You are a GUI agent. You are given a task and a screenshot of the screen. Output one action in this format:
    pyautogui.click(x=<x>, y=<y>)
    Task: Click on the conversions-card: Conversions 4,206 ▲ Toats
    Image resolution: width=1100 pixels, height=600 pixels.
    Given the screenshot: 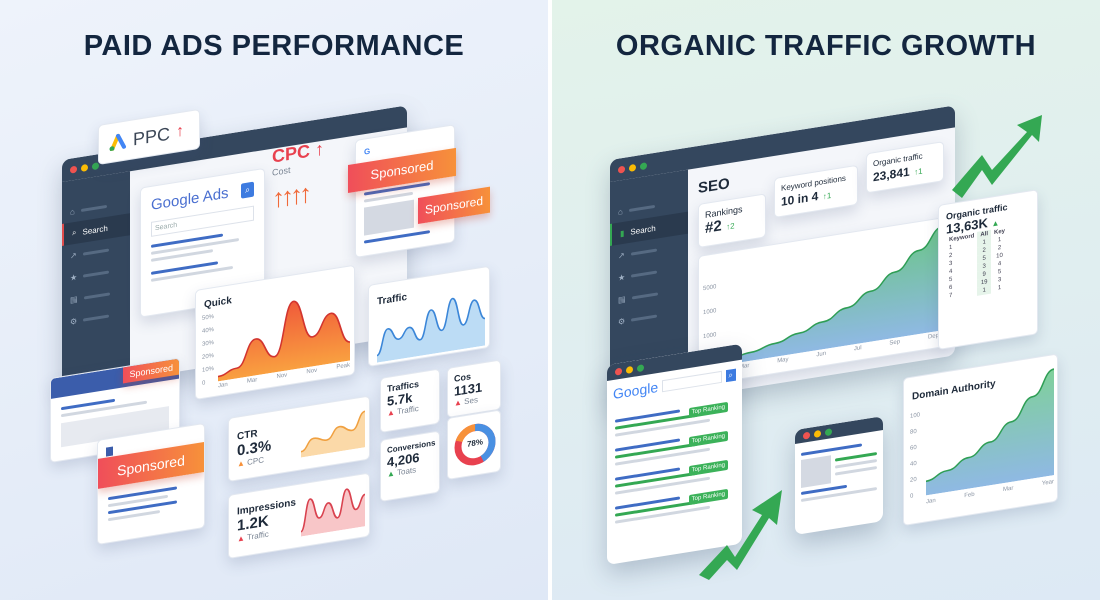 What is the action you would take?
    pyautogui.click(x=410, y=466)
    